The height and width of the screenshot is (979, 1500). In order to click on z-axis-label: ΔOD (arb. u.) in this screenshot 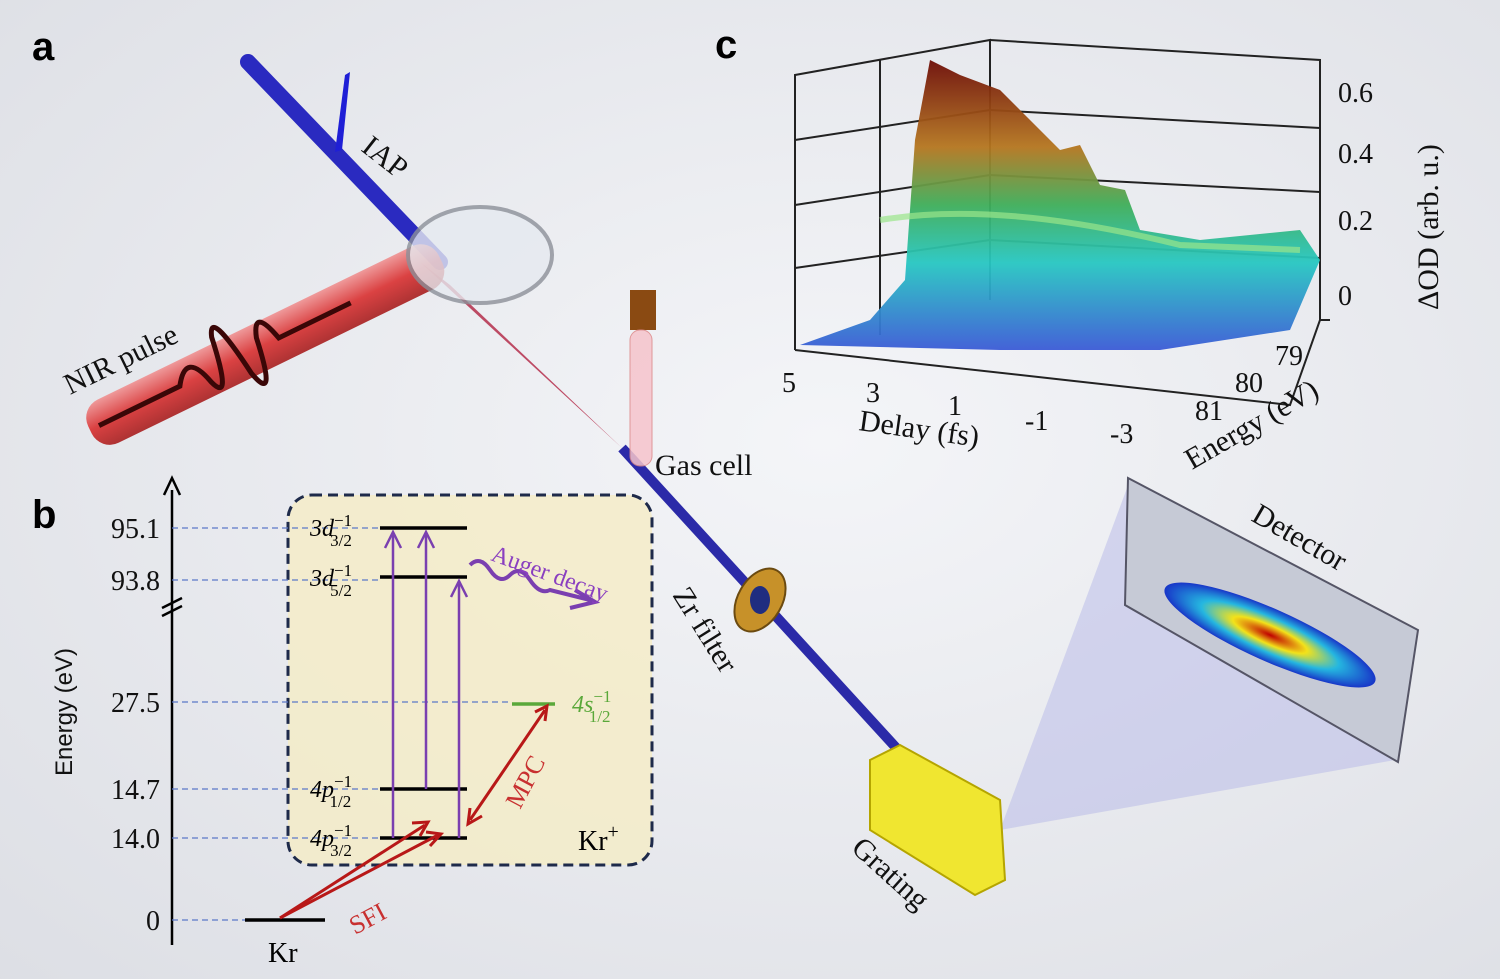, I will do `click(1428, 227)`.